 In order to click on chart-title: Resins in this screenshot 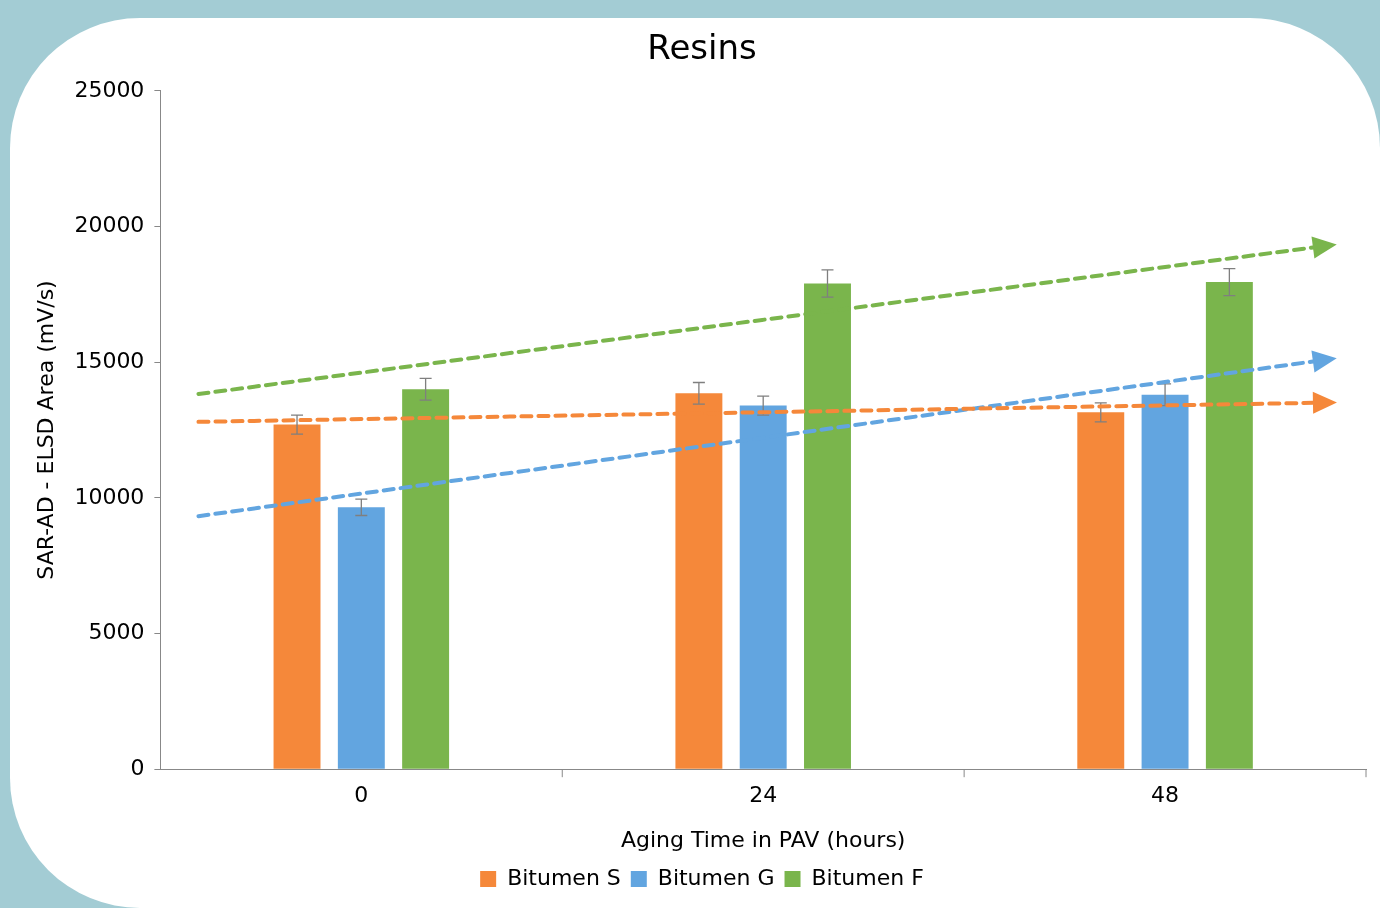, I will do `click(702, 47)`.